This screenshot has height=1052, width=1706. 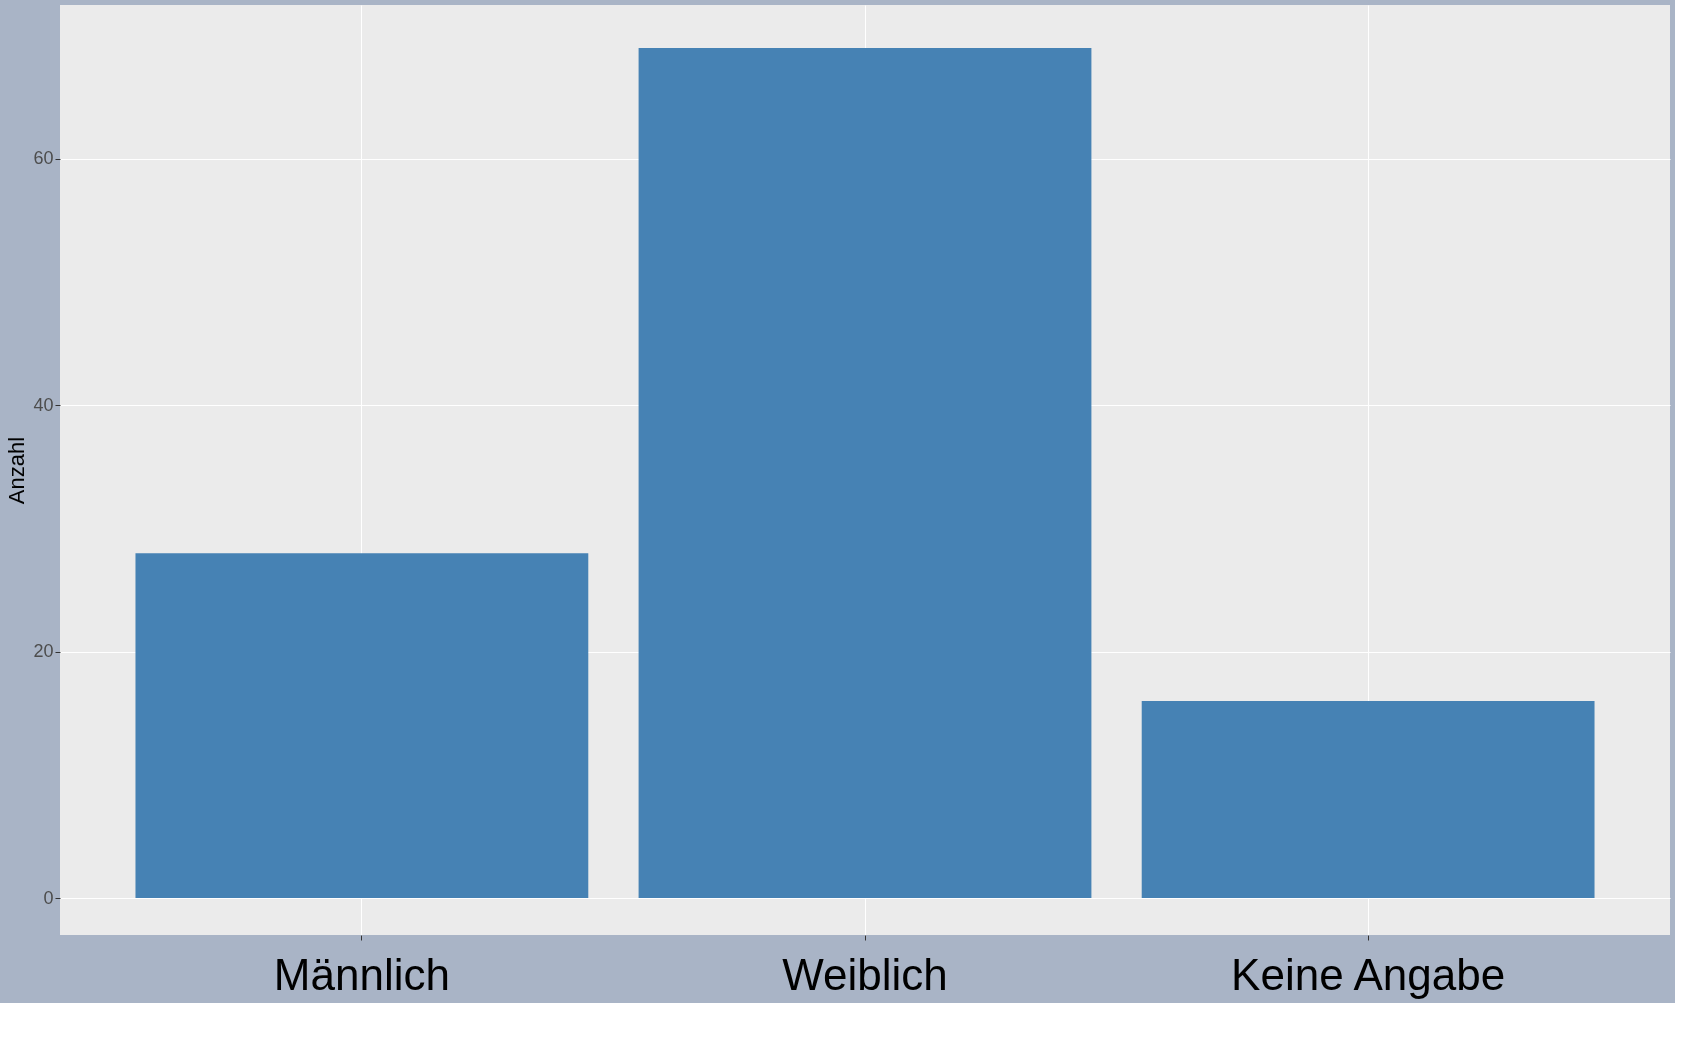 What do you see at coordinates (43, 651) in the screenshot?
I see `y-tick-label: 20` at bounding box center [43, 651].